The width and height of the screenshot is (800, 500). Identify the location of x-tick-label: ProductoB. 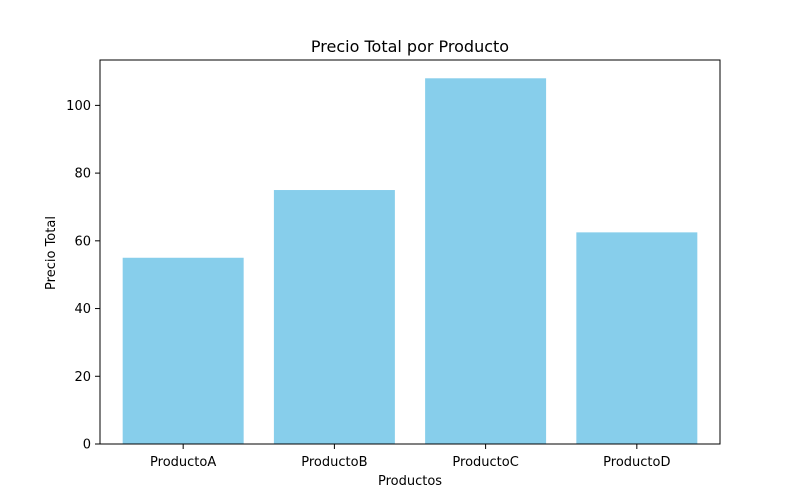
(334, 462).